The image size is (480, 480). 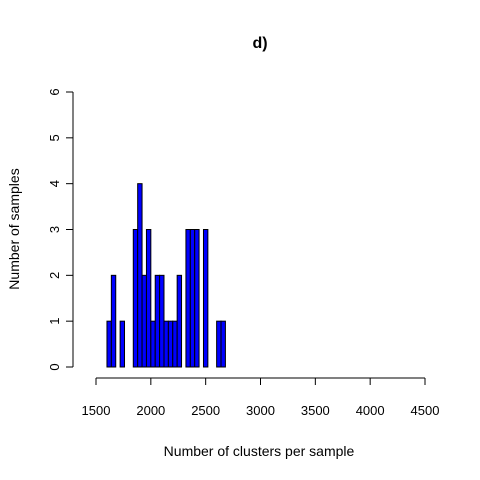 I want to click on y-axis: 0 1 2 3 4 5 6, so click(x=60, y=229).